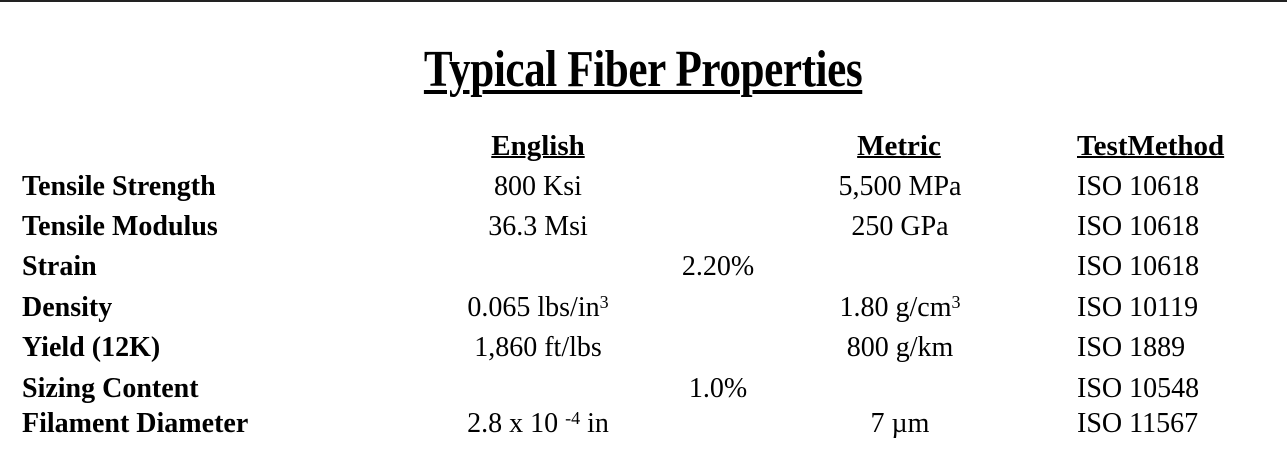 The height and width of the screenshot is (474, 1287). I want to click on english-value: 1,860 ft/lbs, so click(538, 348).